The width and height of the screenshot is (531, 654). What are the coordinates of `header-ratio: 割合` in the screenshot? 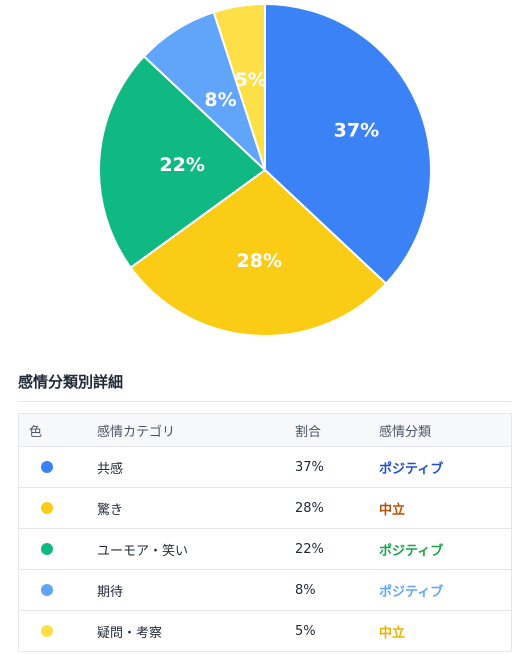 It's located at (337, 430).